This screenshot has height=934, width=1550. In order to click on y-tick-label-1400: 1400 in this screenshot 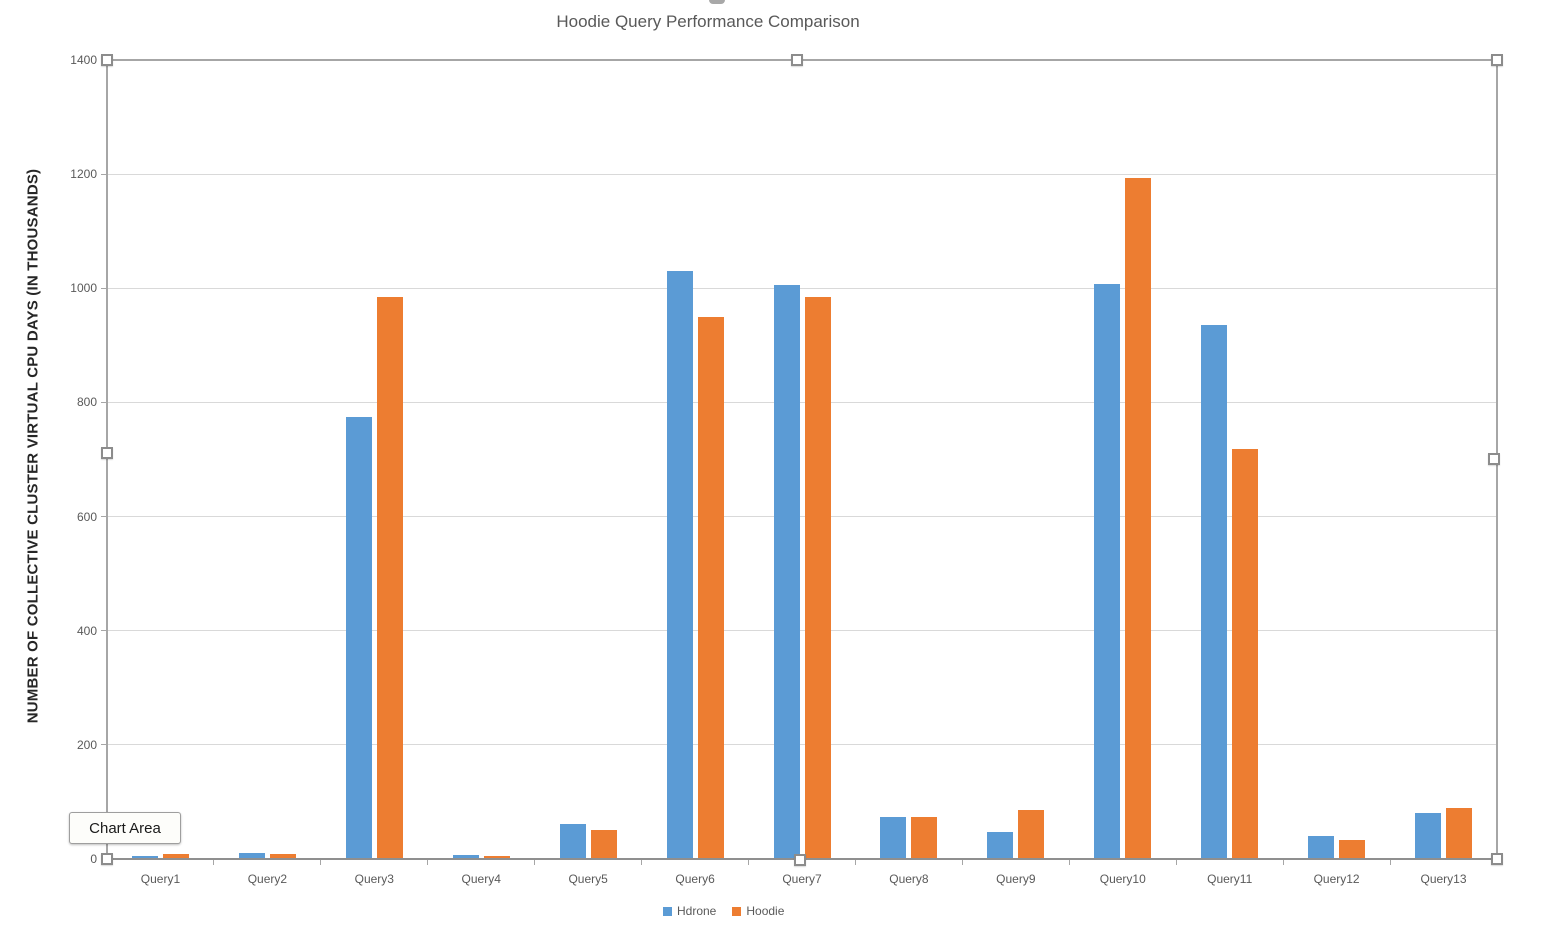, I will do `click(83, 60)`.